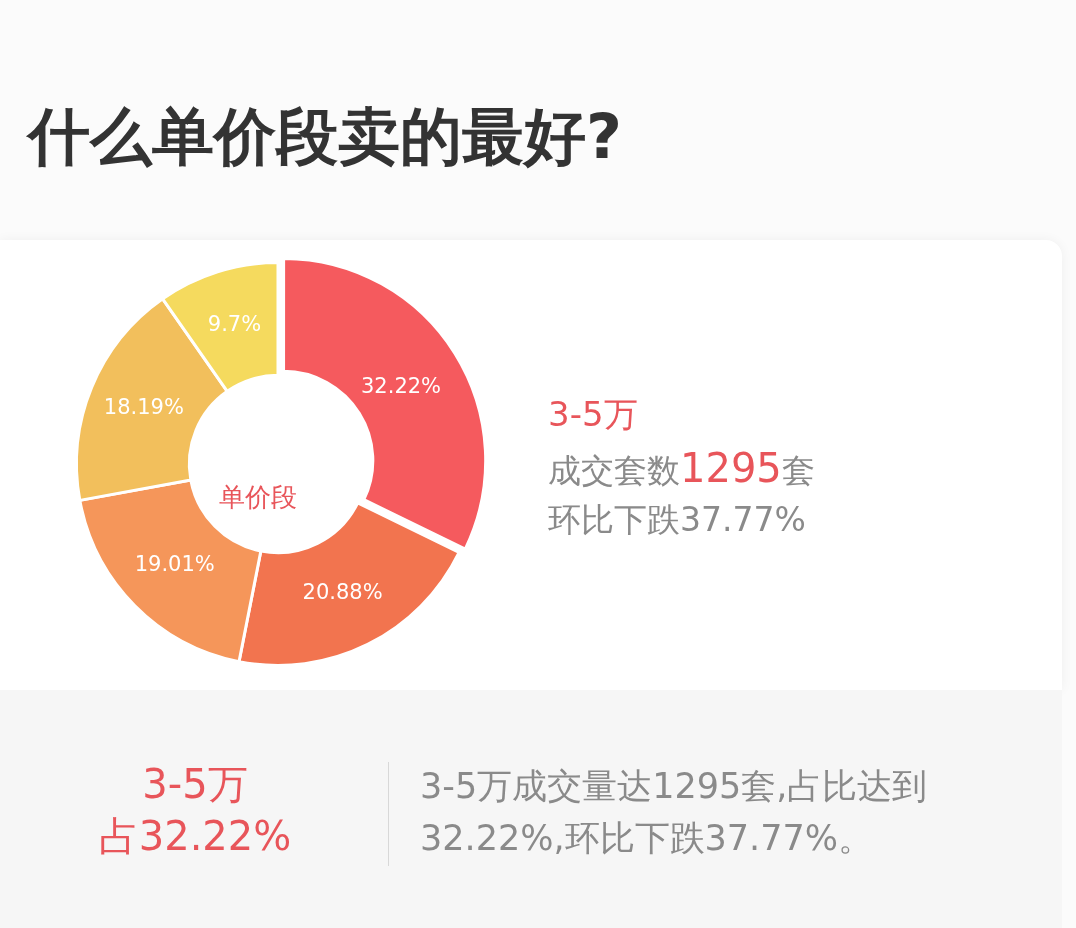  Describe the element at coordinates (681, 469) in the screenshot. I see `text: 成交套数1295套` at that location.